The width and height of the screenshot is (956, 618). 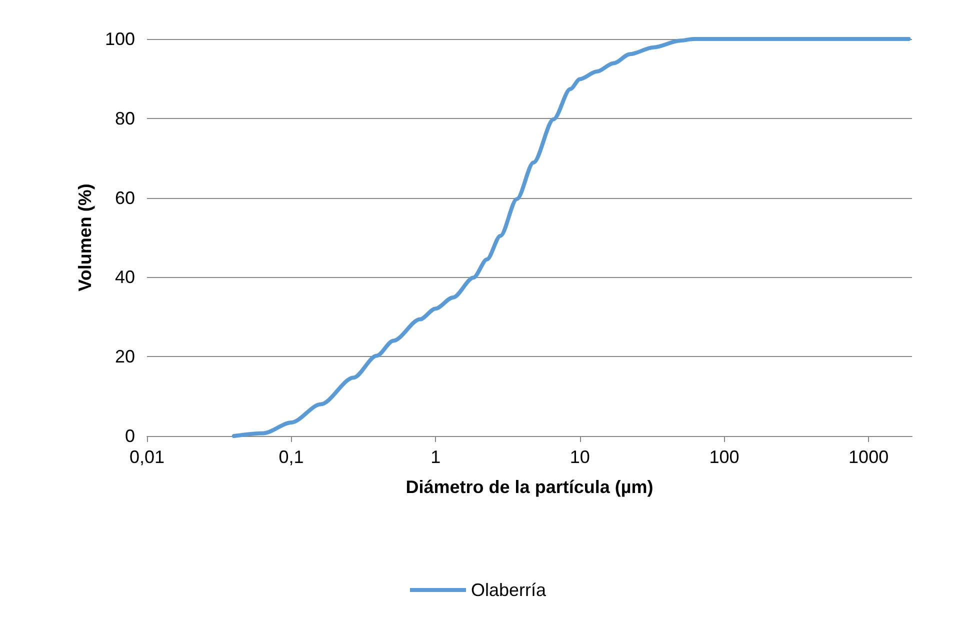 What do you see at coordinates (147, 457) in the screenshot?
I see `x-tick-label: 0,01` at bounding box center [147, 457].